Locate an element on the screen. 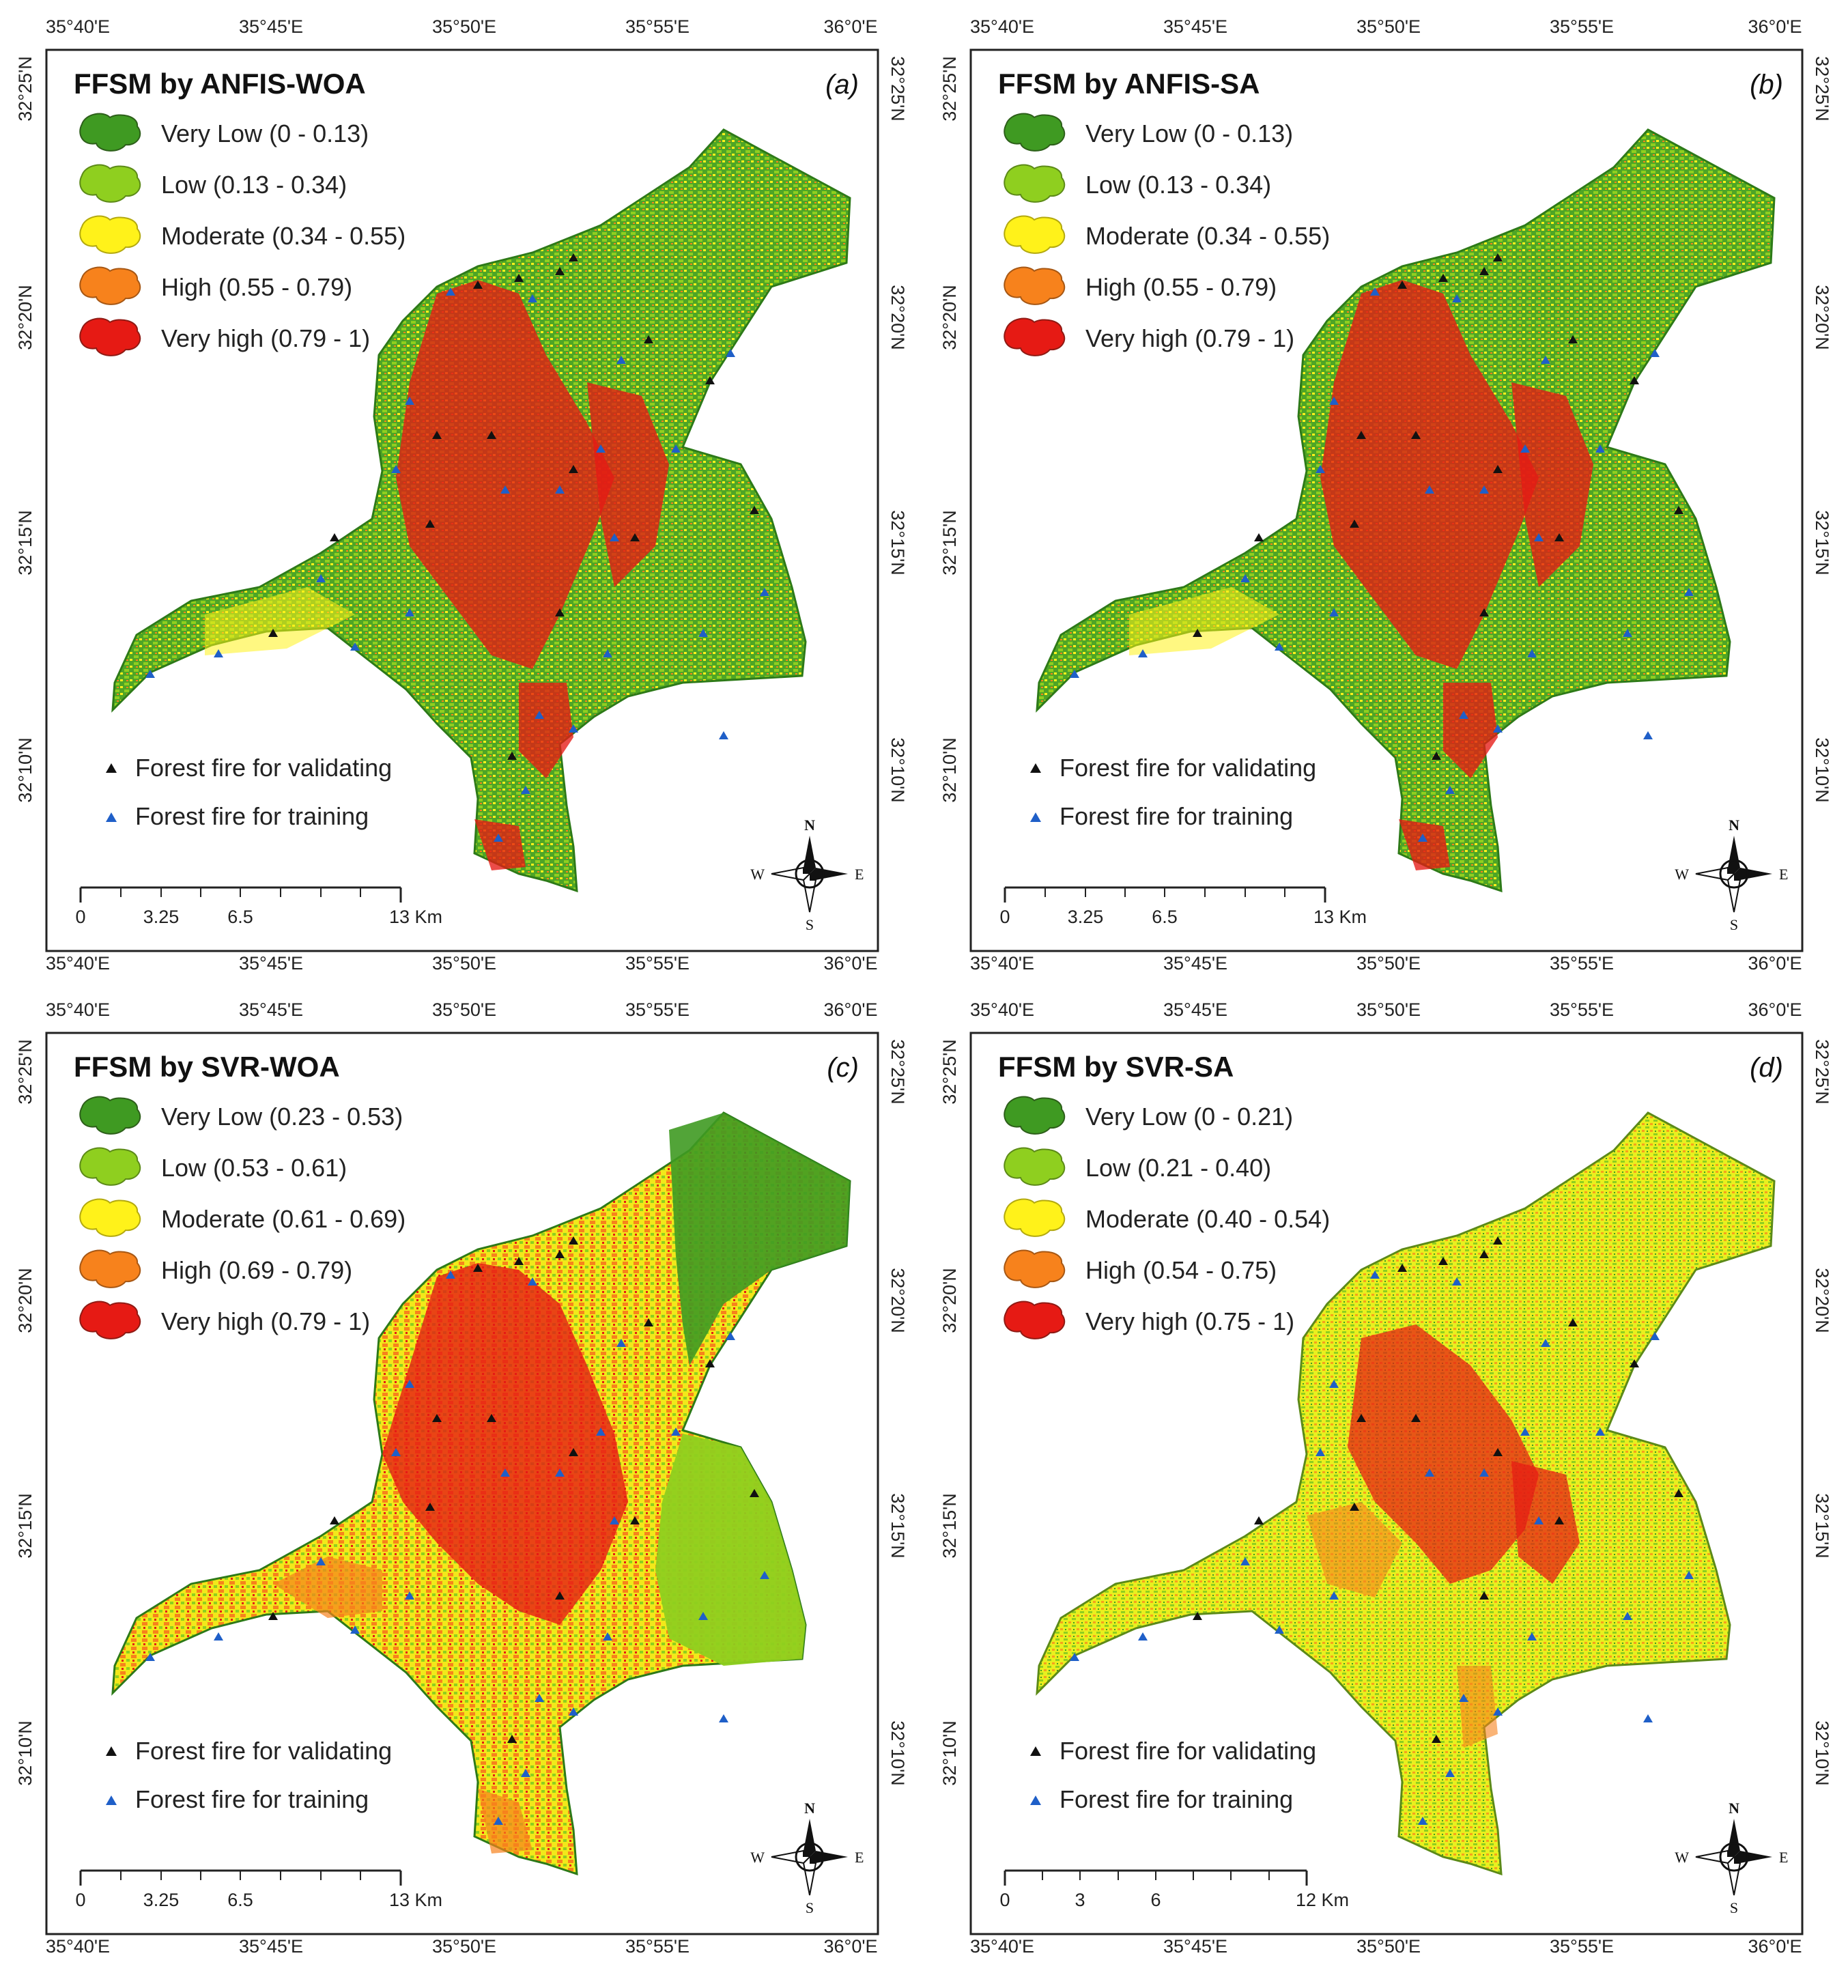 Image resolution: width=1848 pixels, height=1988 pixels. svg-text: 32°10'N is located at coordinates (898, 770).